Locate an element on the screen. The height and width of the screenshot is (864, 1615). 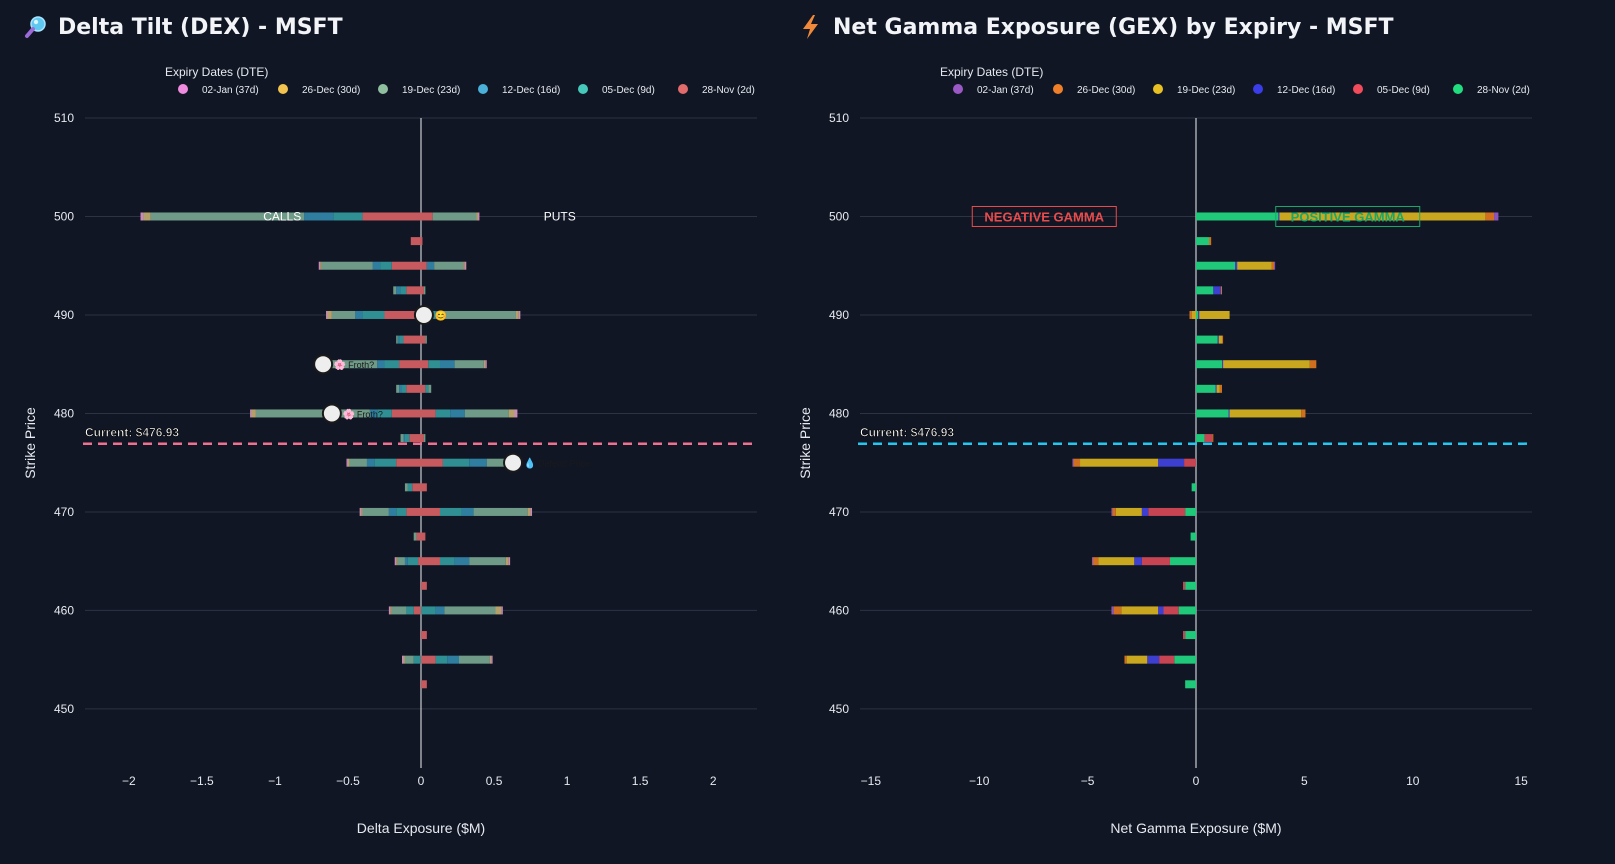
marker-label: Froth? is located at coordinates (361, 365).